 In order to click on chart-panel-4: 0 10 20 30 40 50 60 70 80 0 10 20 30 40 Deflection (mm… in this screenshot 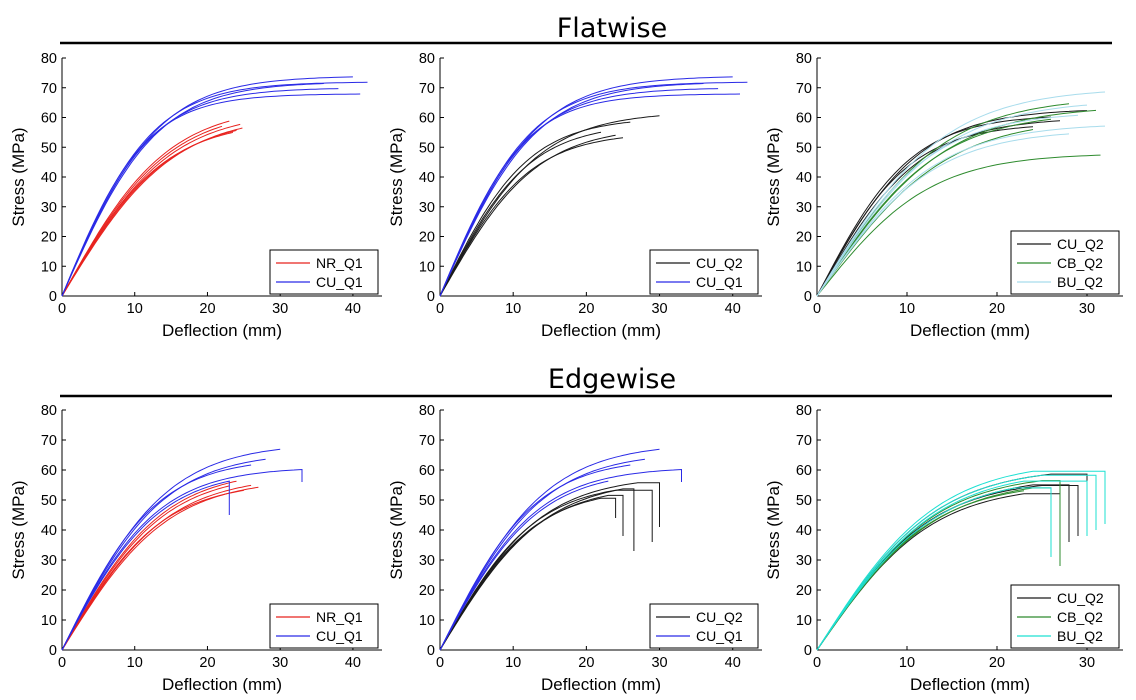, I will do `click(195, 548)`.